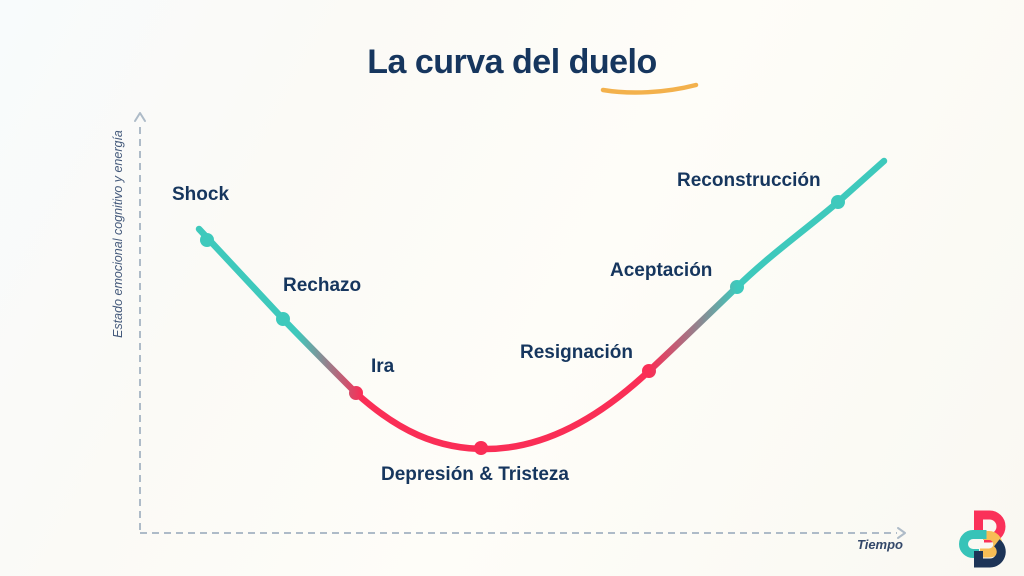  I want to click on x-axis-label: Tiempo, so click(880, 544).